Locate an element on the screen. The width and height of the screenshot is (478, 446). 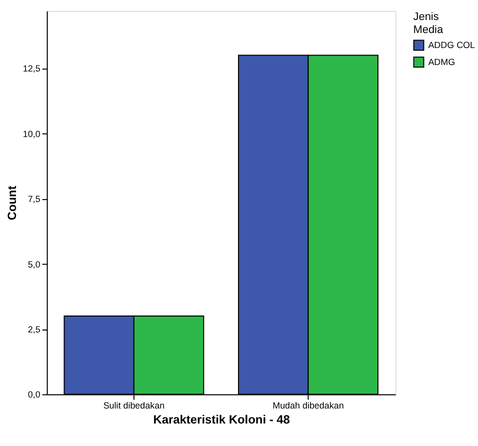
y-axis-title: Count is located at coordinates (11, 203).